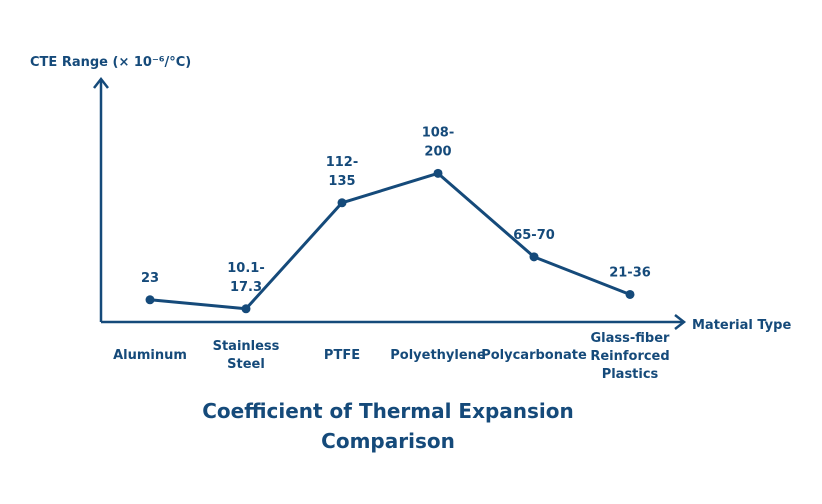 This screenshot has width=822, height=504. I want to click on chart-title-line-2: Comparison, so click(388, 441).